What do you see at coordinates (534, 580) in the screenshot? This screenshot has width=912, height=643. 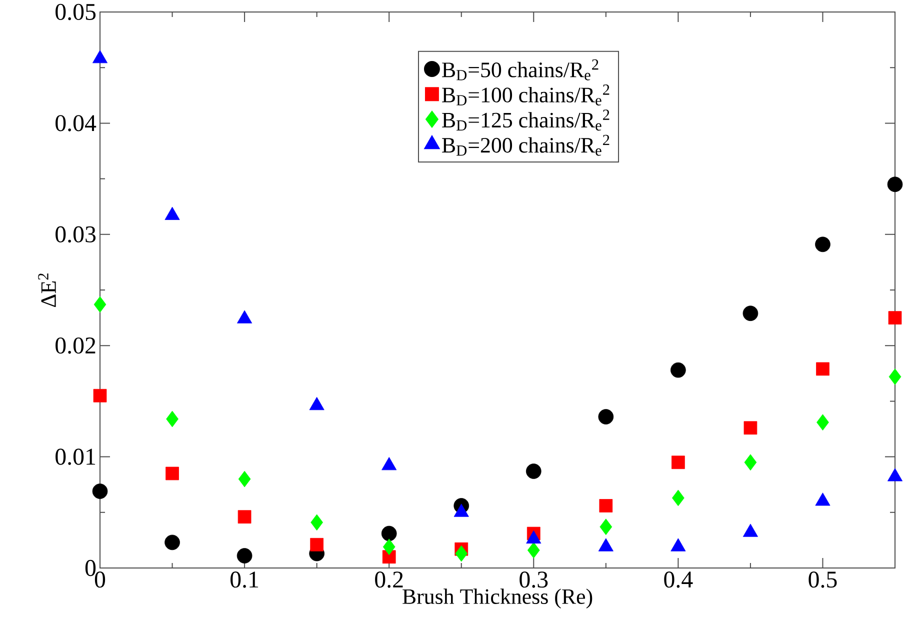 I see `x-tick-label: 0.3` at bounding box center [534, 580].